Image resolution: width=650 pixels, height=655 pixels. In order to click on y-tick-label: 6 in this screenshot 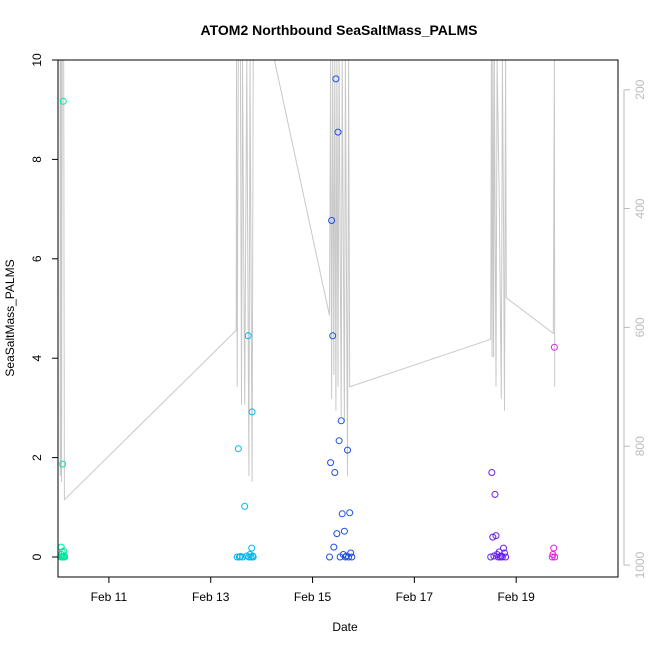, I will do `click(37, 258)`.